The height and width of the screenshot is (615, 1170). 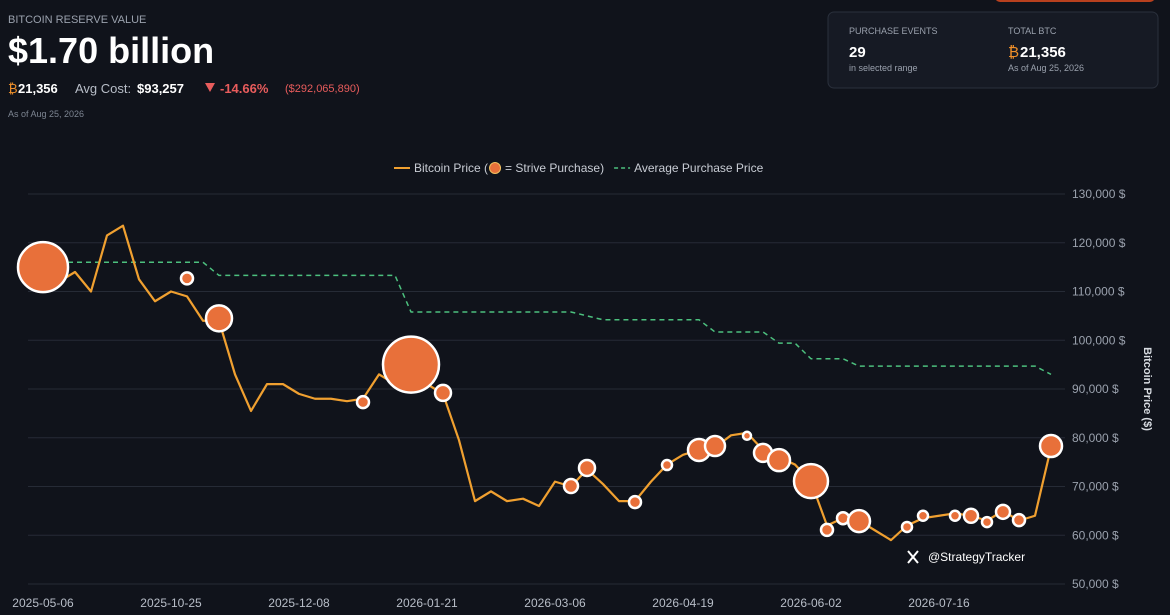 What do you see at coordinates (1095, 438) in the screenshot?
I see `y-tick-label: 80,000 $` at bounding box center [1095, 438].